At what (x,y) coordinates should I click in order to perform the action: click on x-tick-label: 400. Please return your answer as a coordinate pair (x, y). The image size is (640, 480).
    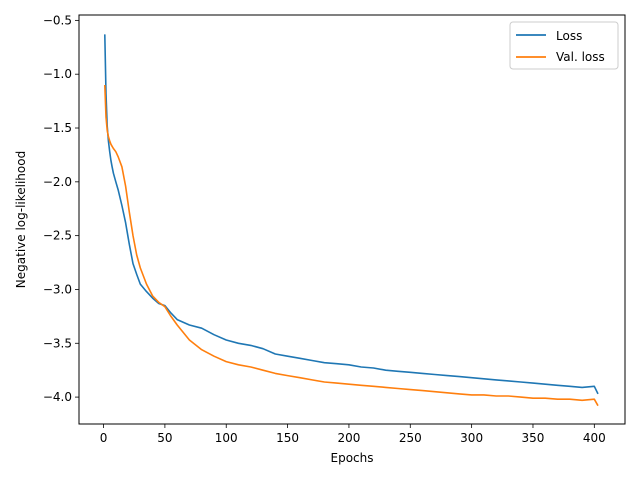
    Looking at the image, I should click on (594, 438).